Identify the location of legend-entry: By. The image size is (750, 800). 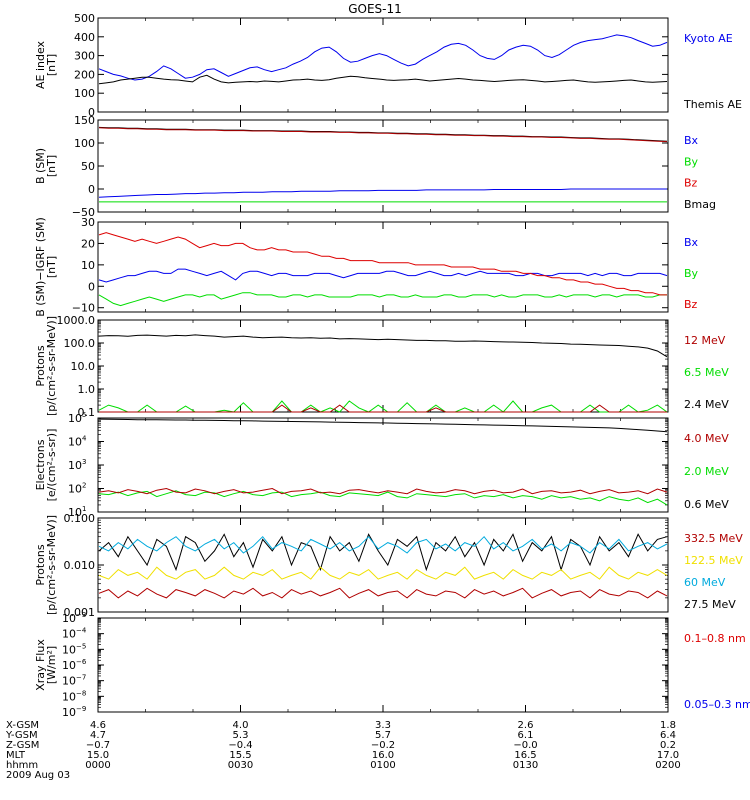
(691, 161).